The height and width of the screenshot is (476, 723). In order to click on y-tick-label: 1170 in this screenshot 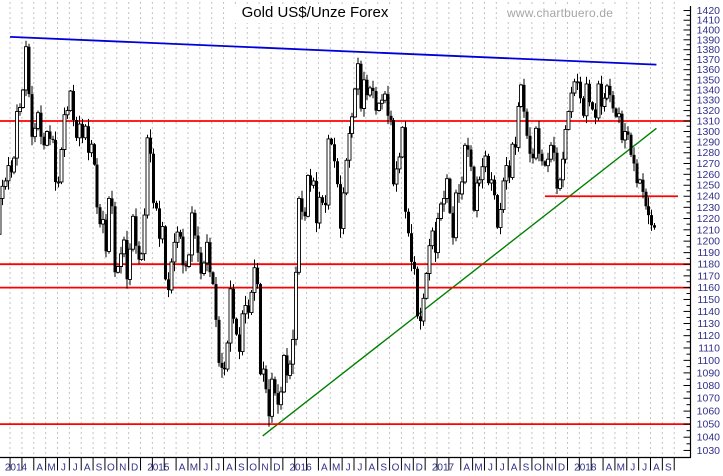, I will do `click(708, 276)`.